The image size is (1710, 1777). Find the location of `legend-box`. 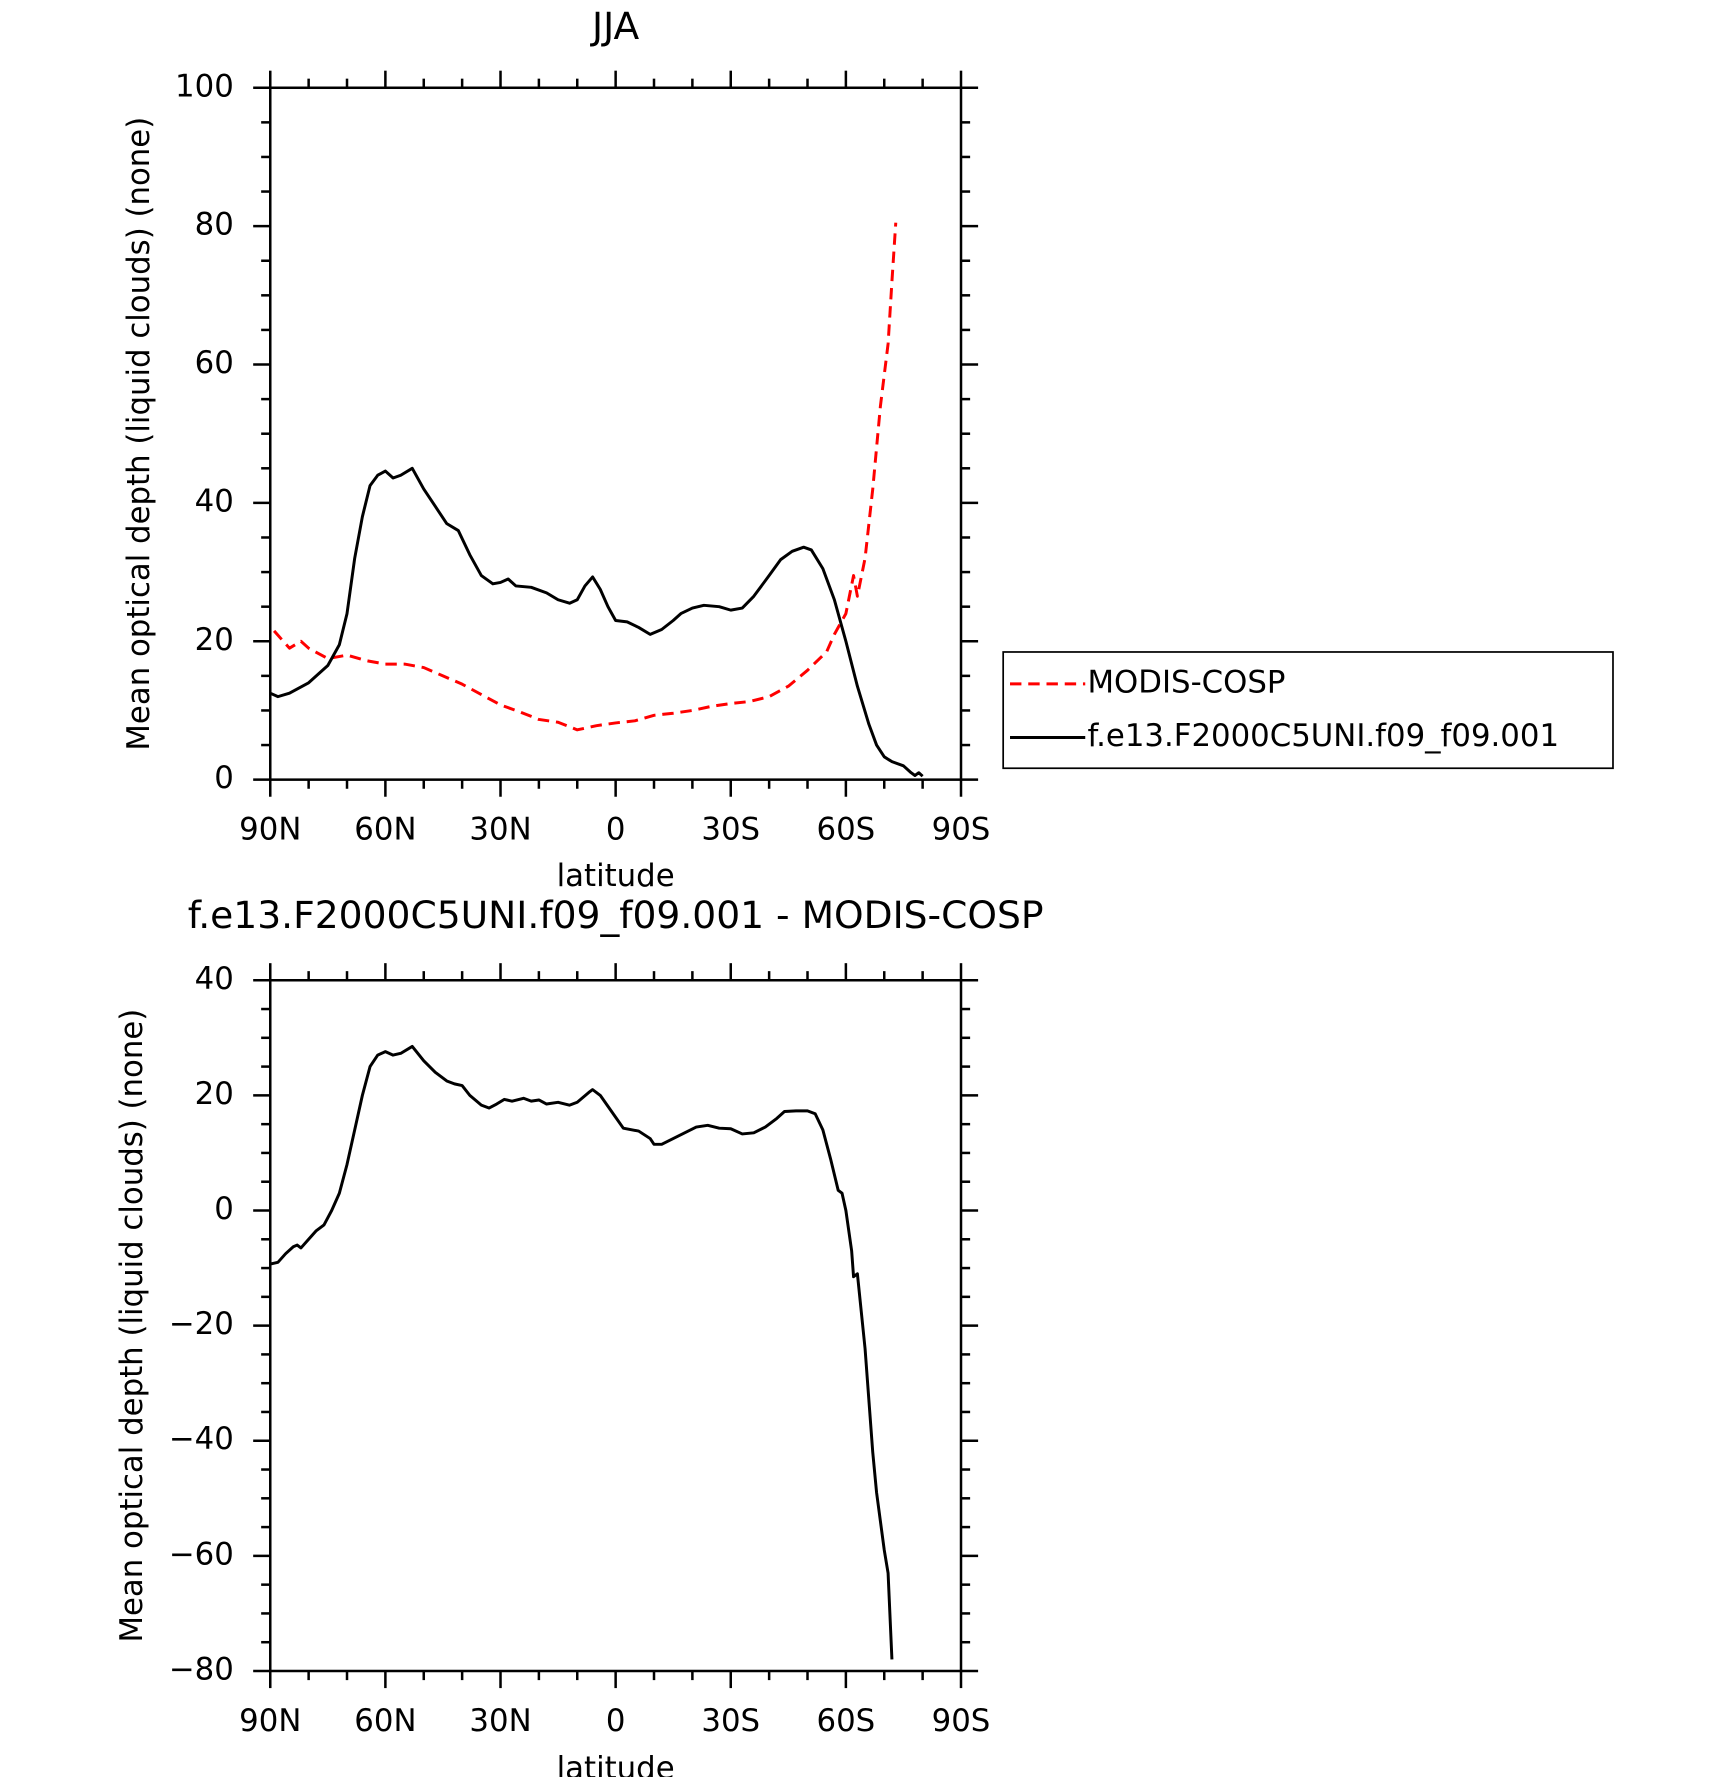

legend-box is located at coordinates (1308, 710).